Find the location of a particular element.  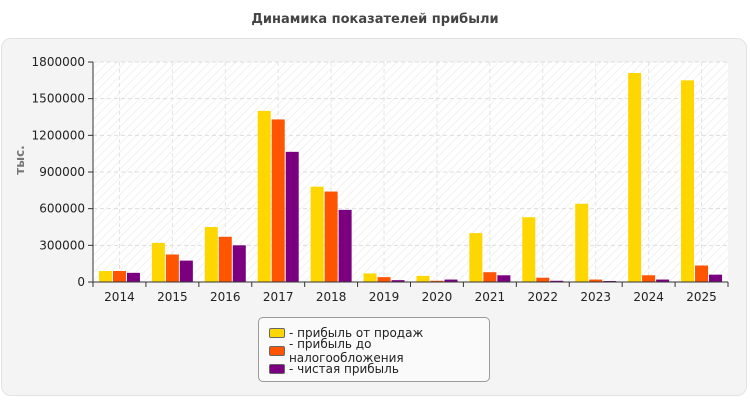

y-tick-label: 600000 is located at coordinates (62, 209).